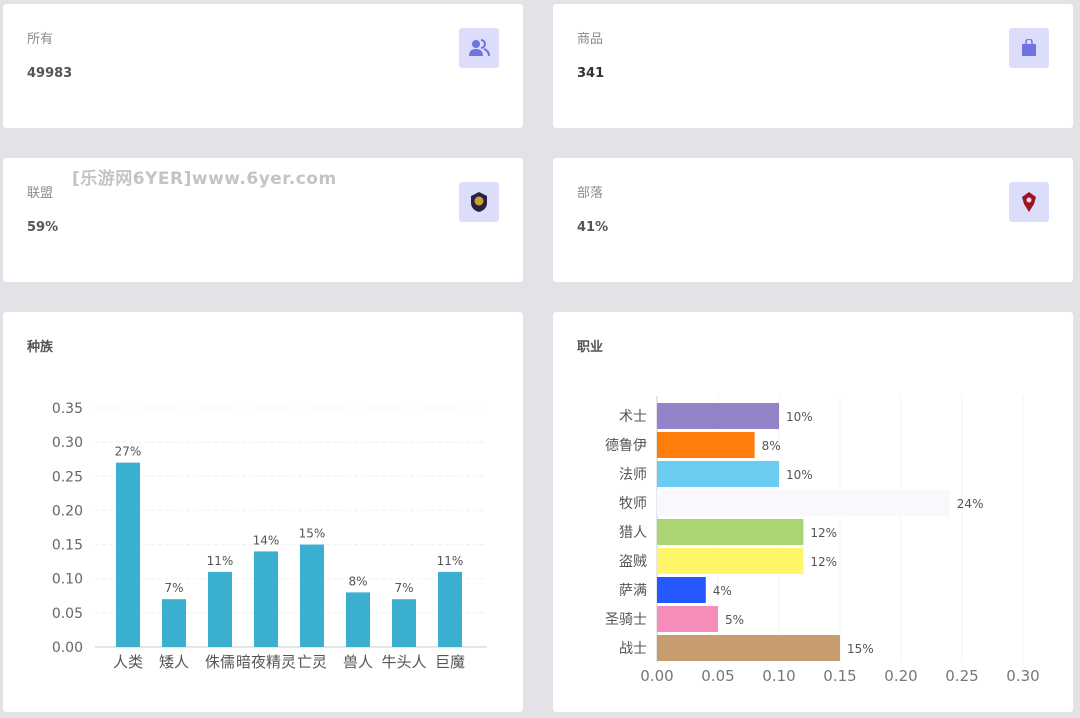 Image resolution: width=1080 pixels, height=718 pixels. I want to click on y-tick-label: 0.05, so click(67, 614).